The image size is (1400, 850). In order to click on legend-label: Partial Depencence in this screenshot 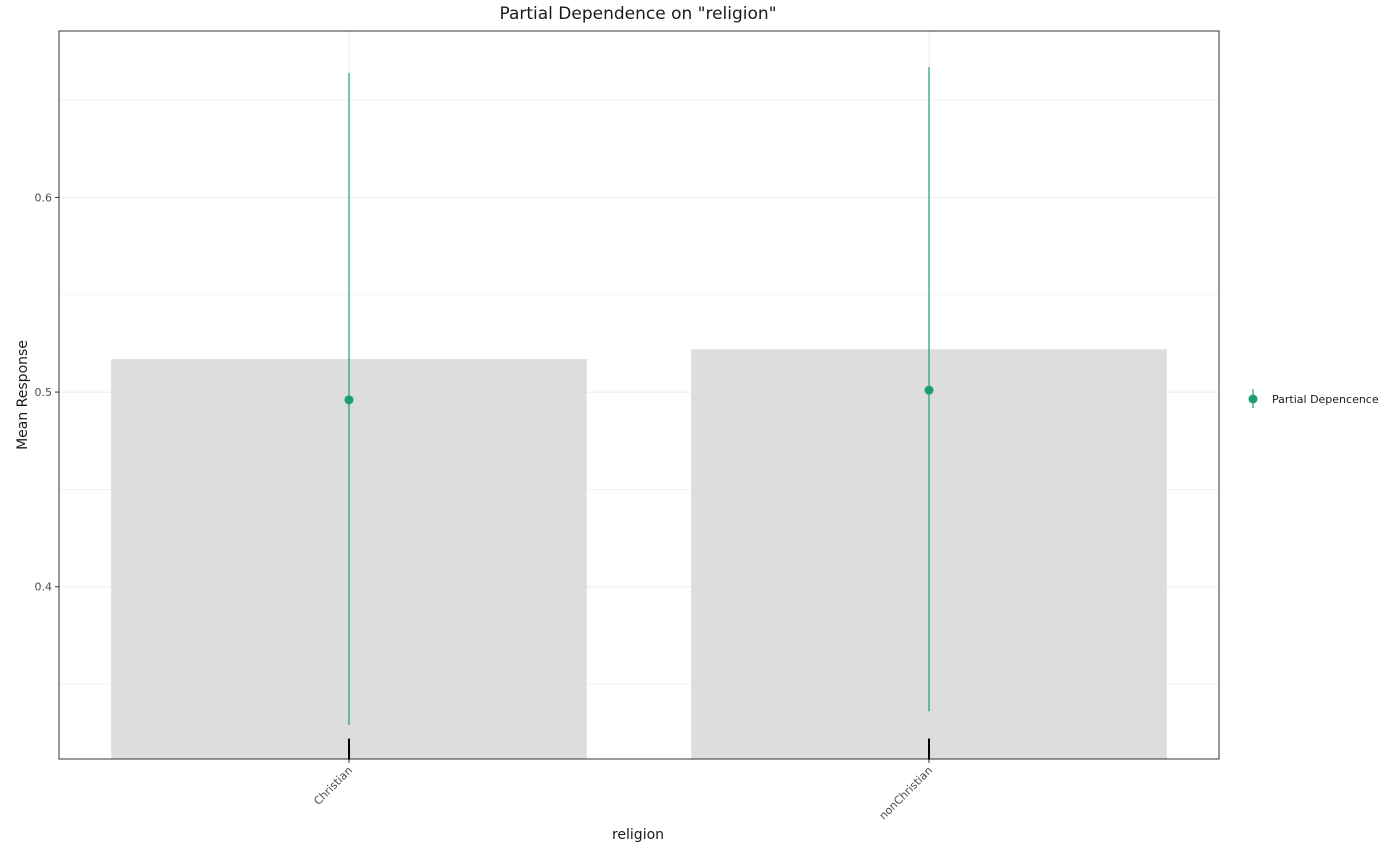, I will do `click(1325, 399)`.